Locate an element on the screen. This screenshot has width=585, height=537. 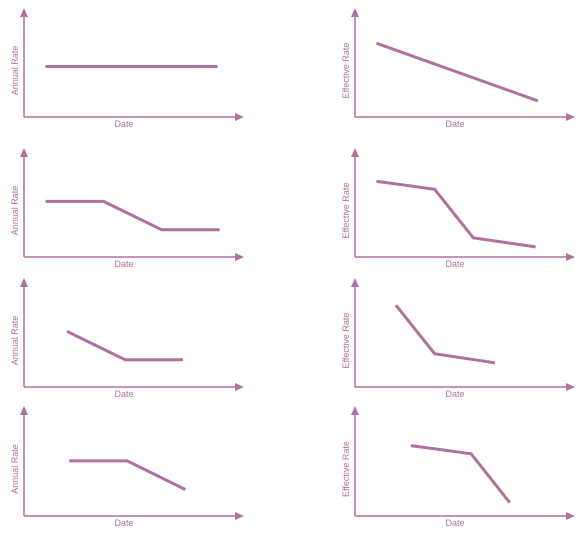
chart-panel-3: Date Annual Rate is located at coordinates (127, 208).